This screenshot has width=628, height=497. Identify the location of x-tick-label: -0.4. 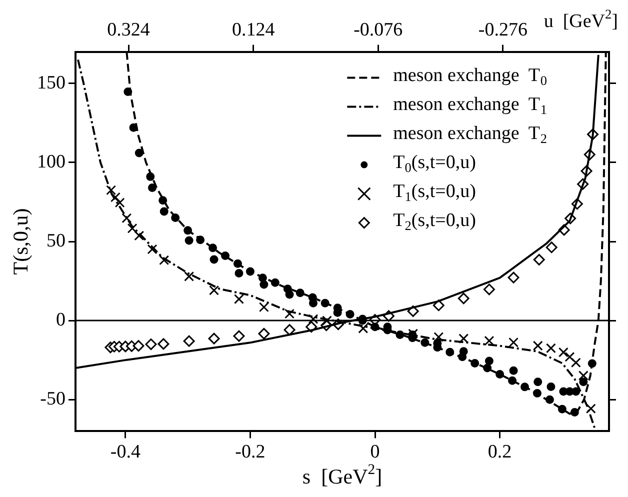
(125, 452).